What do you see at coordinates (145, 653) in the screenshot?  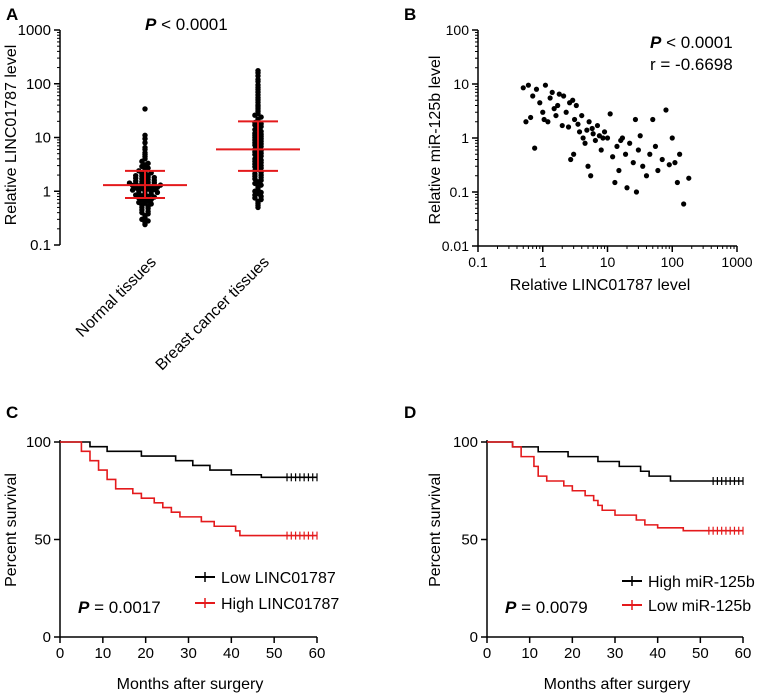 I see `panel-c-xtick-label: 20` at bounding box center [145, 653].